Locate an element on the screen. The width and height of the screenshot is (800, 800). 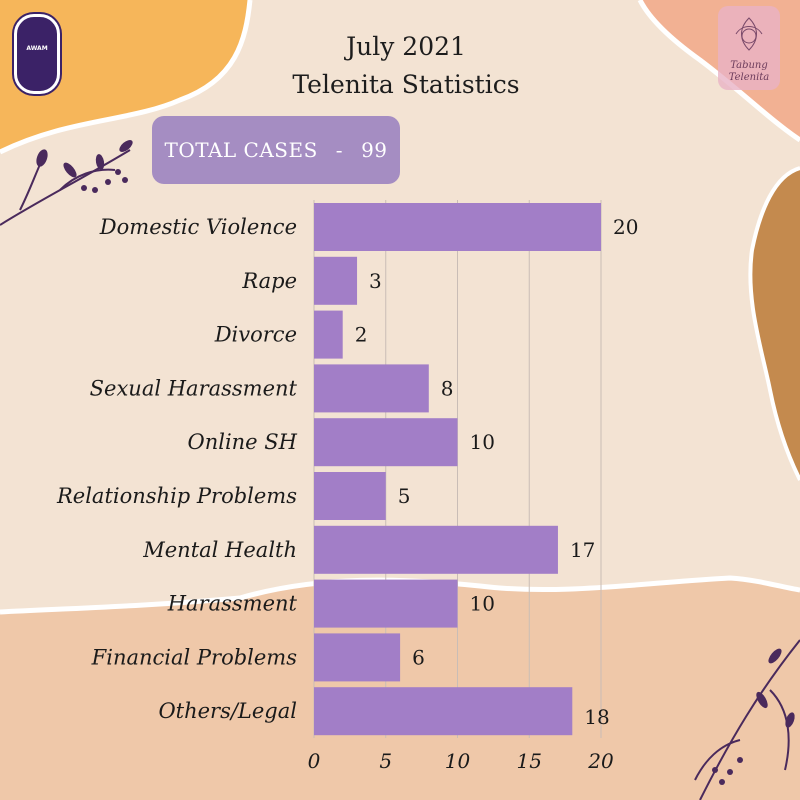
value-label-8: 6 is located at coordinates (418, 657).